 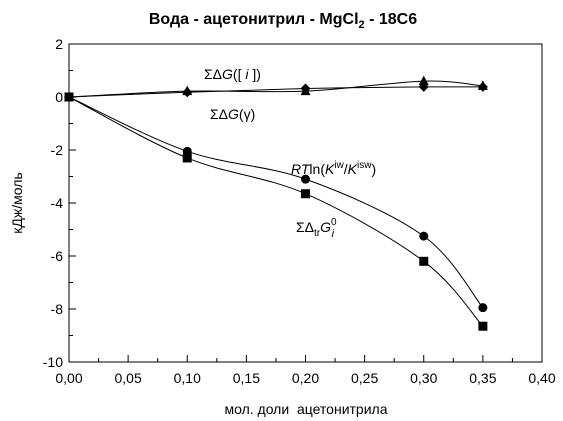 I want to click on annotation-sum-dtr-g: G, so click(x=325, y=227).